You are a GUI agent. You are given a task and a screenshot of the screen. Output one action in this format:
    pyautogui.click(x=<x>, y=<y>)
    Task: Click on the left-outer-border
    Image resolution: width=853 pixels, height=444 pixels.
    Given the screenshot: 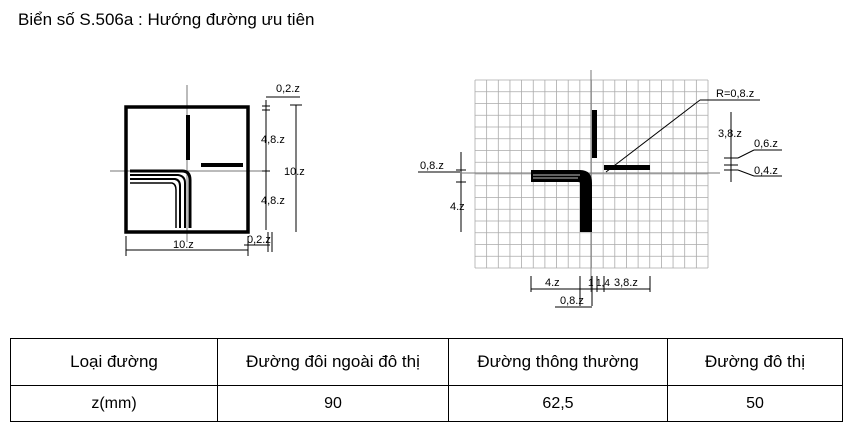 What is the action you would take?
    pyautogui.click(x=187, y=169)
    